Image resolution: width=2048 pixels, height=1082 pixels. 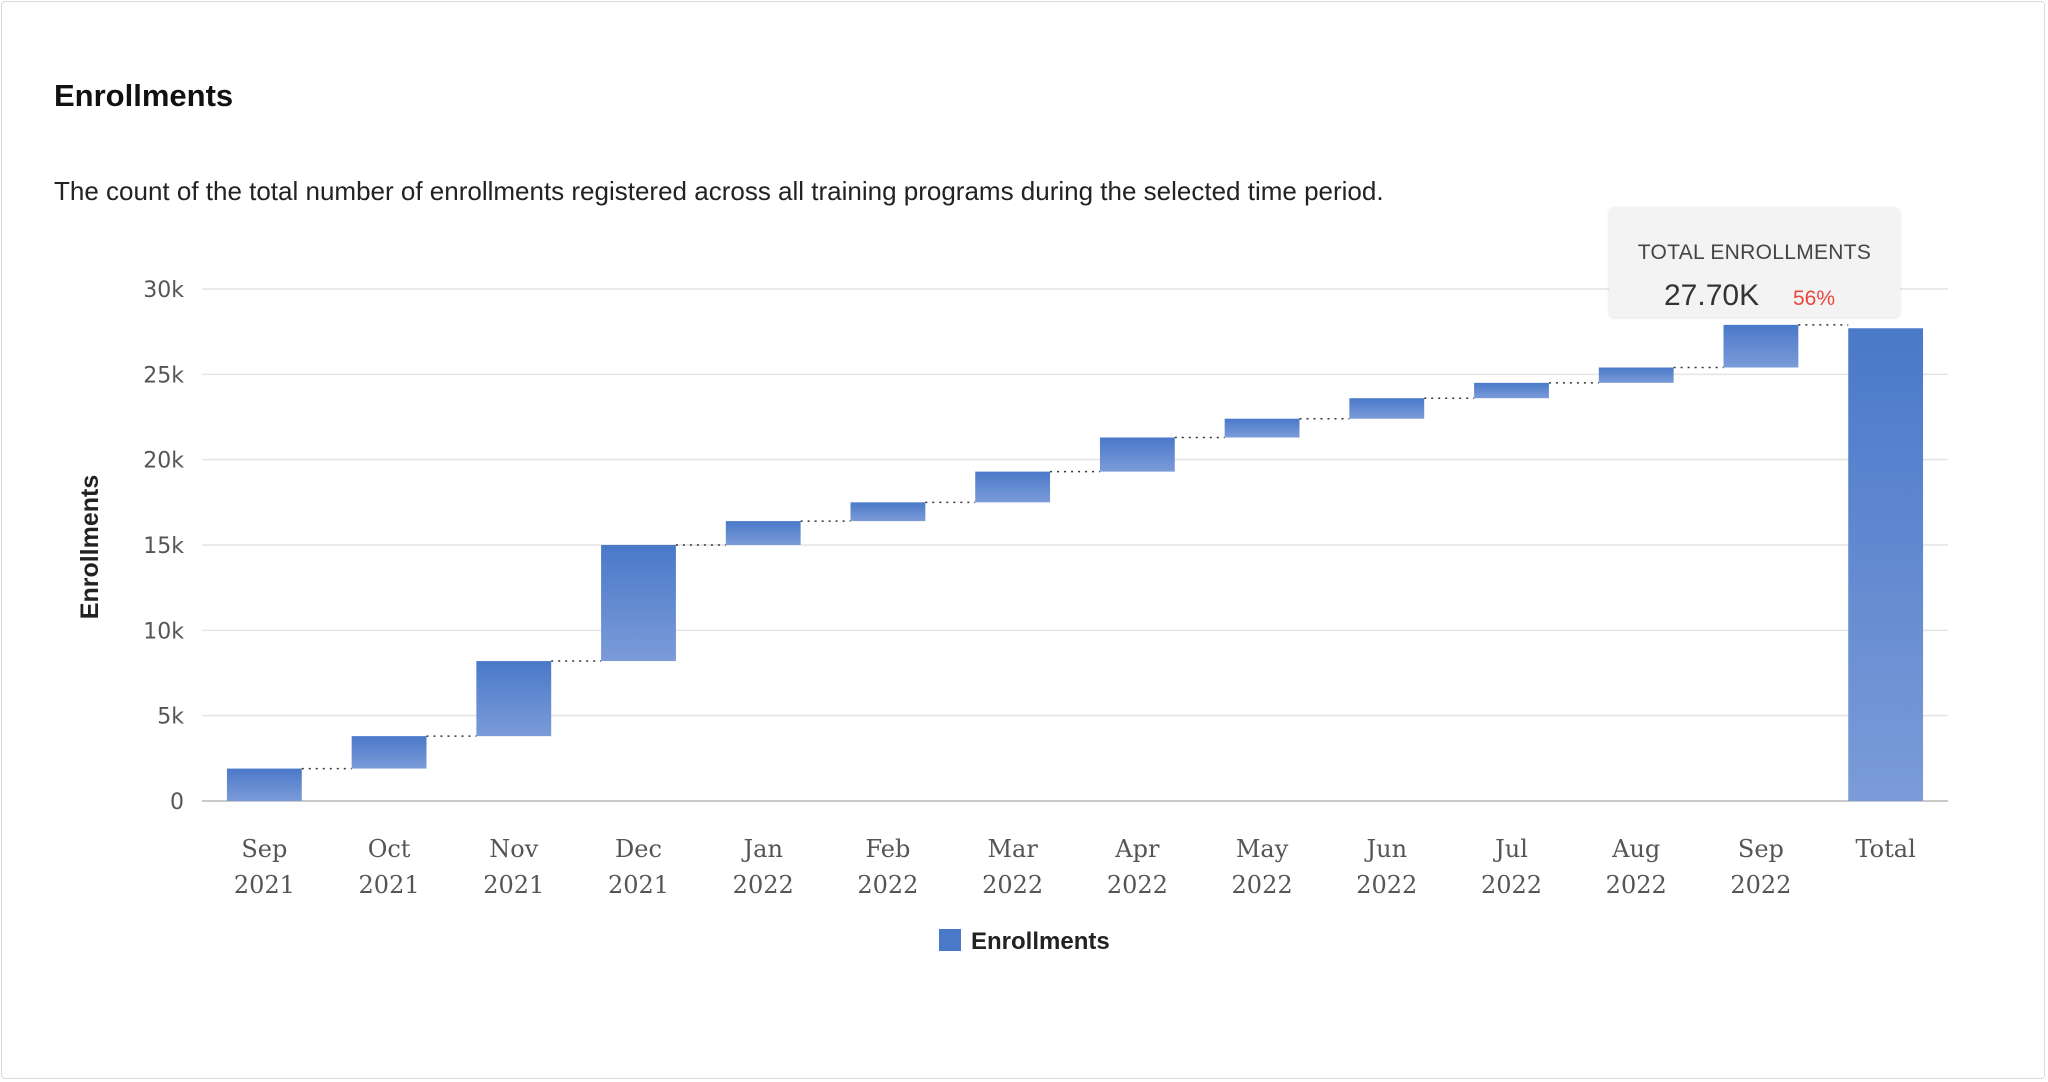 I want to click on x-tick-label: Mar 2022, so click(x=1012, y=867).